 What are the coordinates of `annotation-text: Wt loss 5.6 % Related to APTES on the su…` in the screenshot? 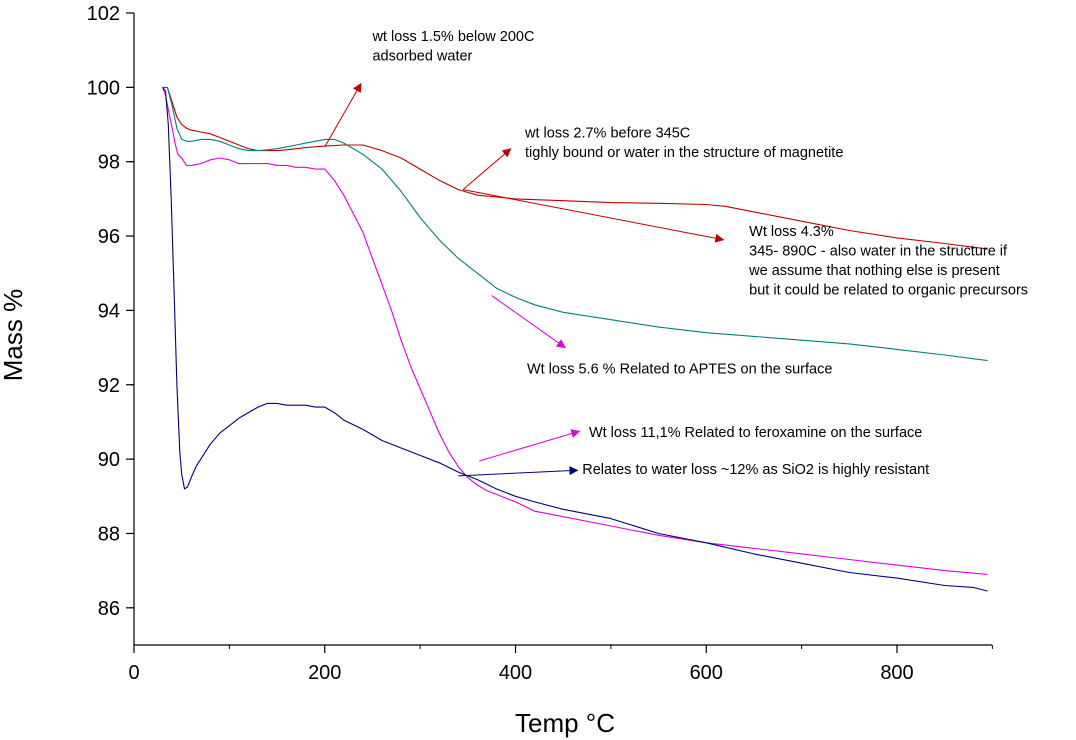 It's located at (679, 370).